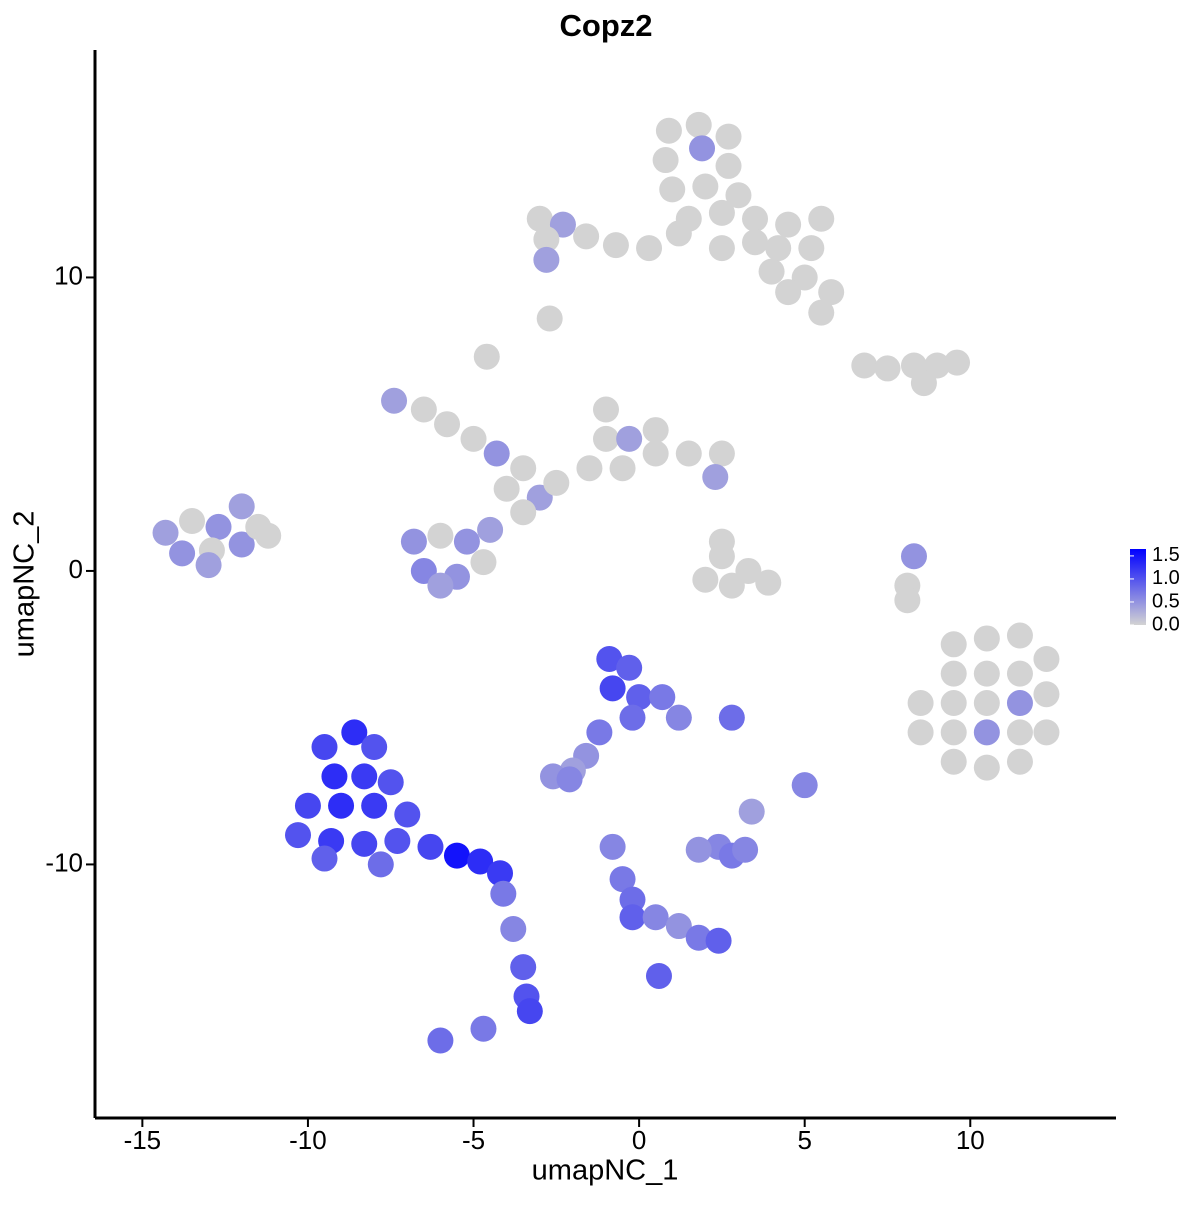 The width and height of the screenshot is (1200, 1205). Describe the element at coordinates (804, 1140) in the screenshot. I see `x-tick-label: 5` at that location.